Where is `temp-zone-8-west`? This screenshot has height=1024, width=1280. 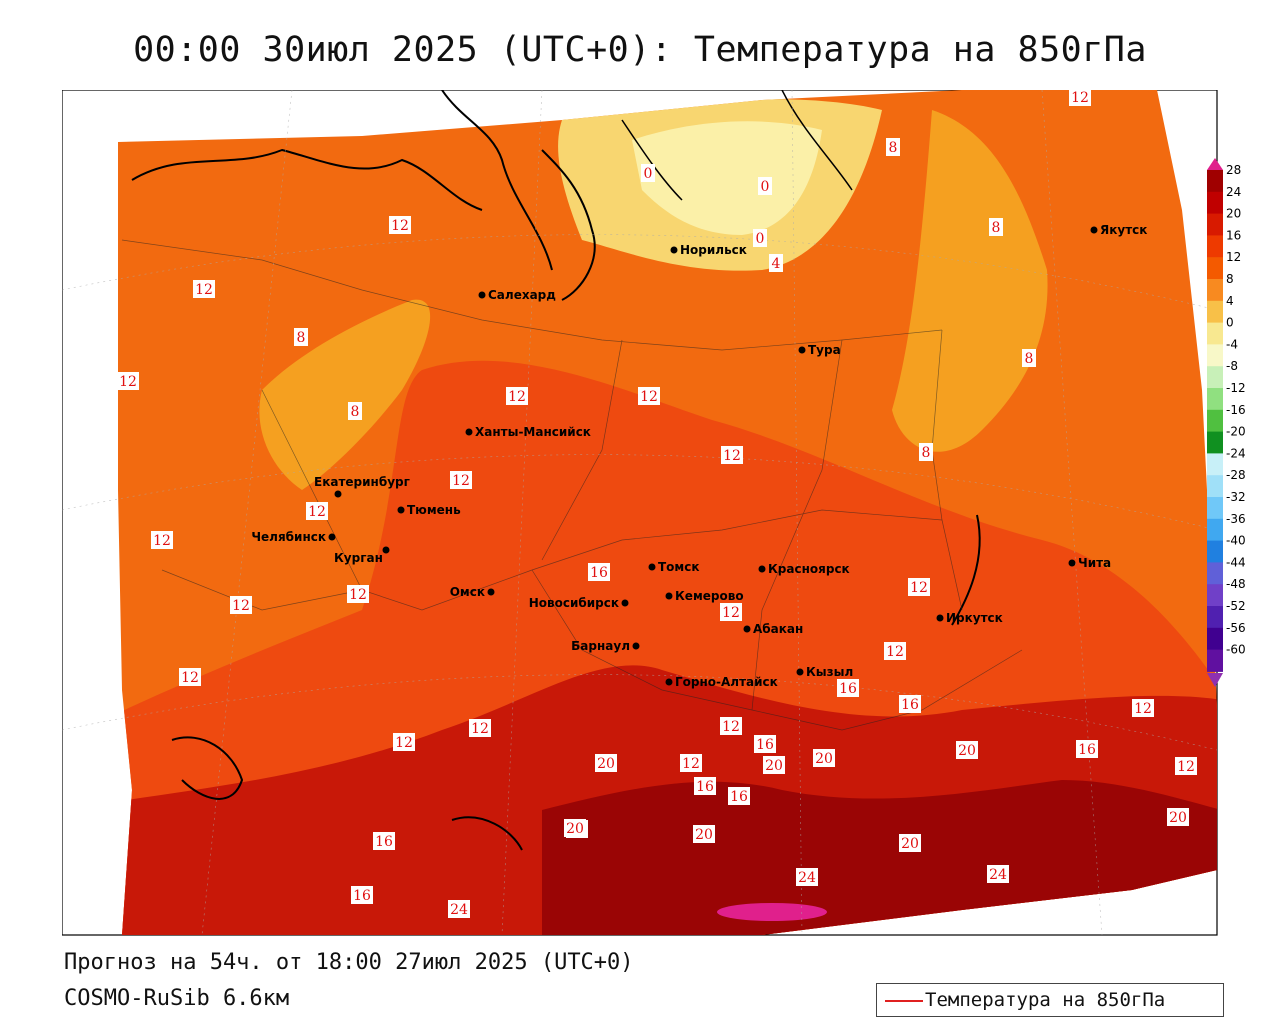
temp-zone-8-west is located at coordinates (345, 394).